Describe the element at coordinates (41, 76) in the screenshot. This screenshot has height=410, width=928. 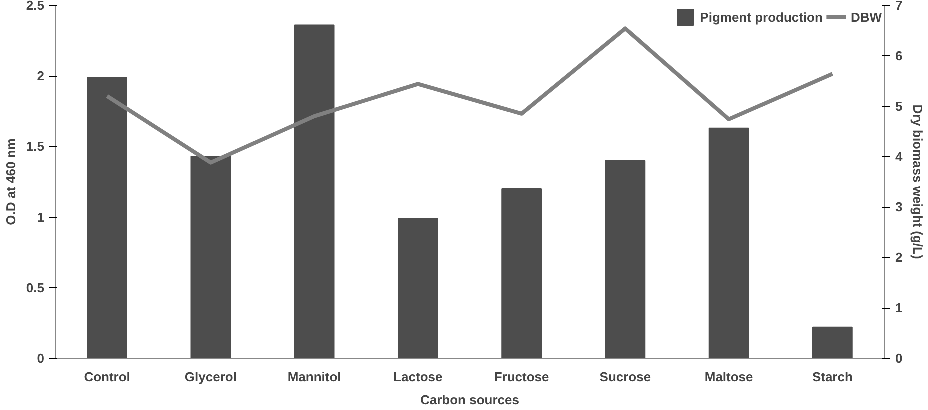
I see `y-tick-label: 2` at that location.